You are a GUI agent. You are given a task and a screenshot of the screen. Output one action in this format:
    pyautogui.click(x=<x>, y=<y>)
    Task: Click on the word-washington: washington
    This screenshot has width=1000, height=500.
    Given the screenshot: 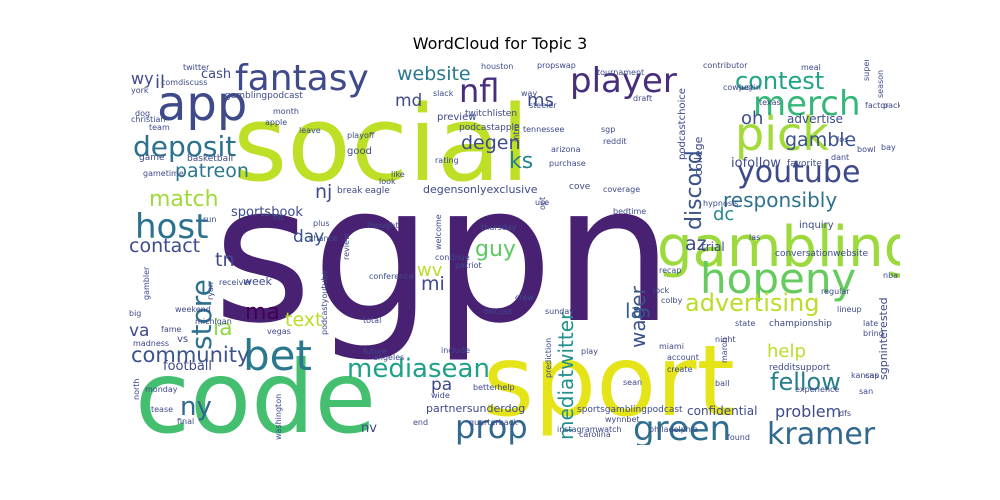 What is the action you would take?
    pyautogui.click(x=278, y=417)
    